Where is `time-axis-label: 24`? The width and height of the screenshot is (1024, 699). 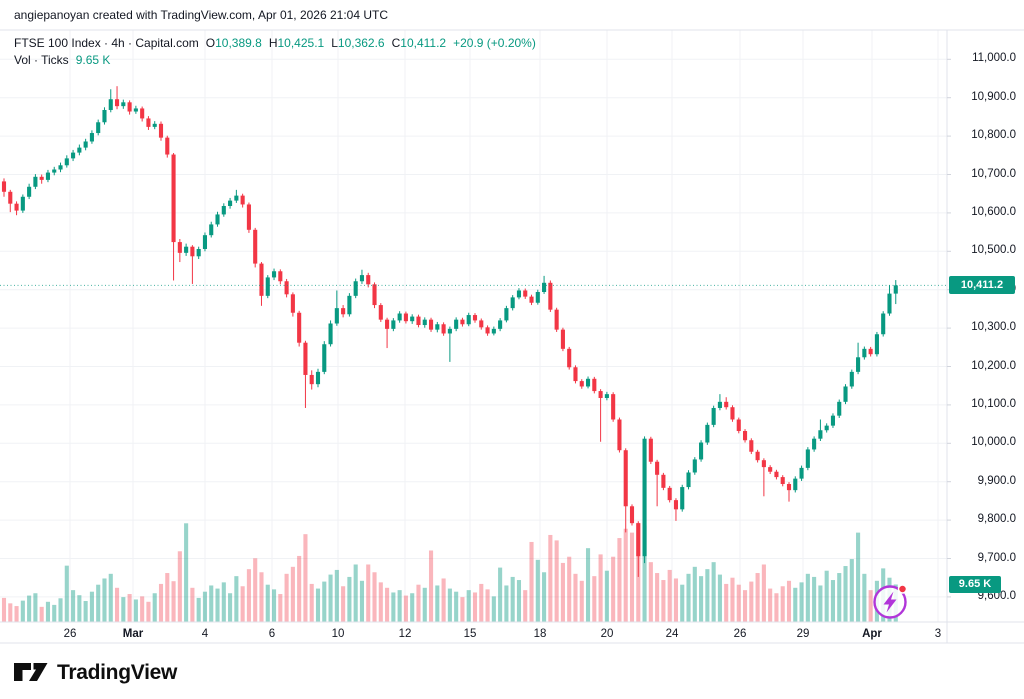 time-axis-label: 24 is located at coordinates (672, 634).